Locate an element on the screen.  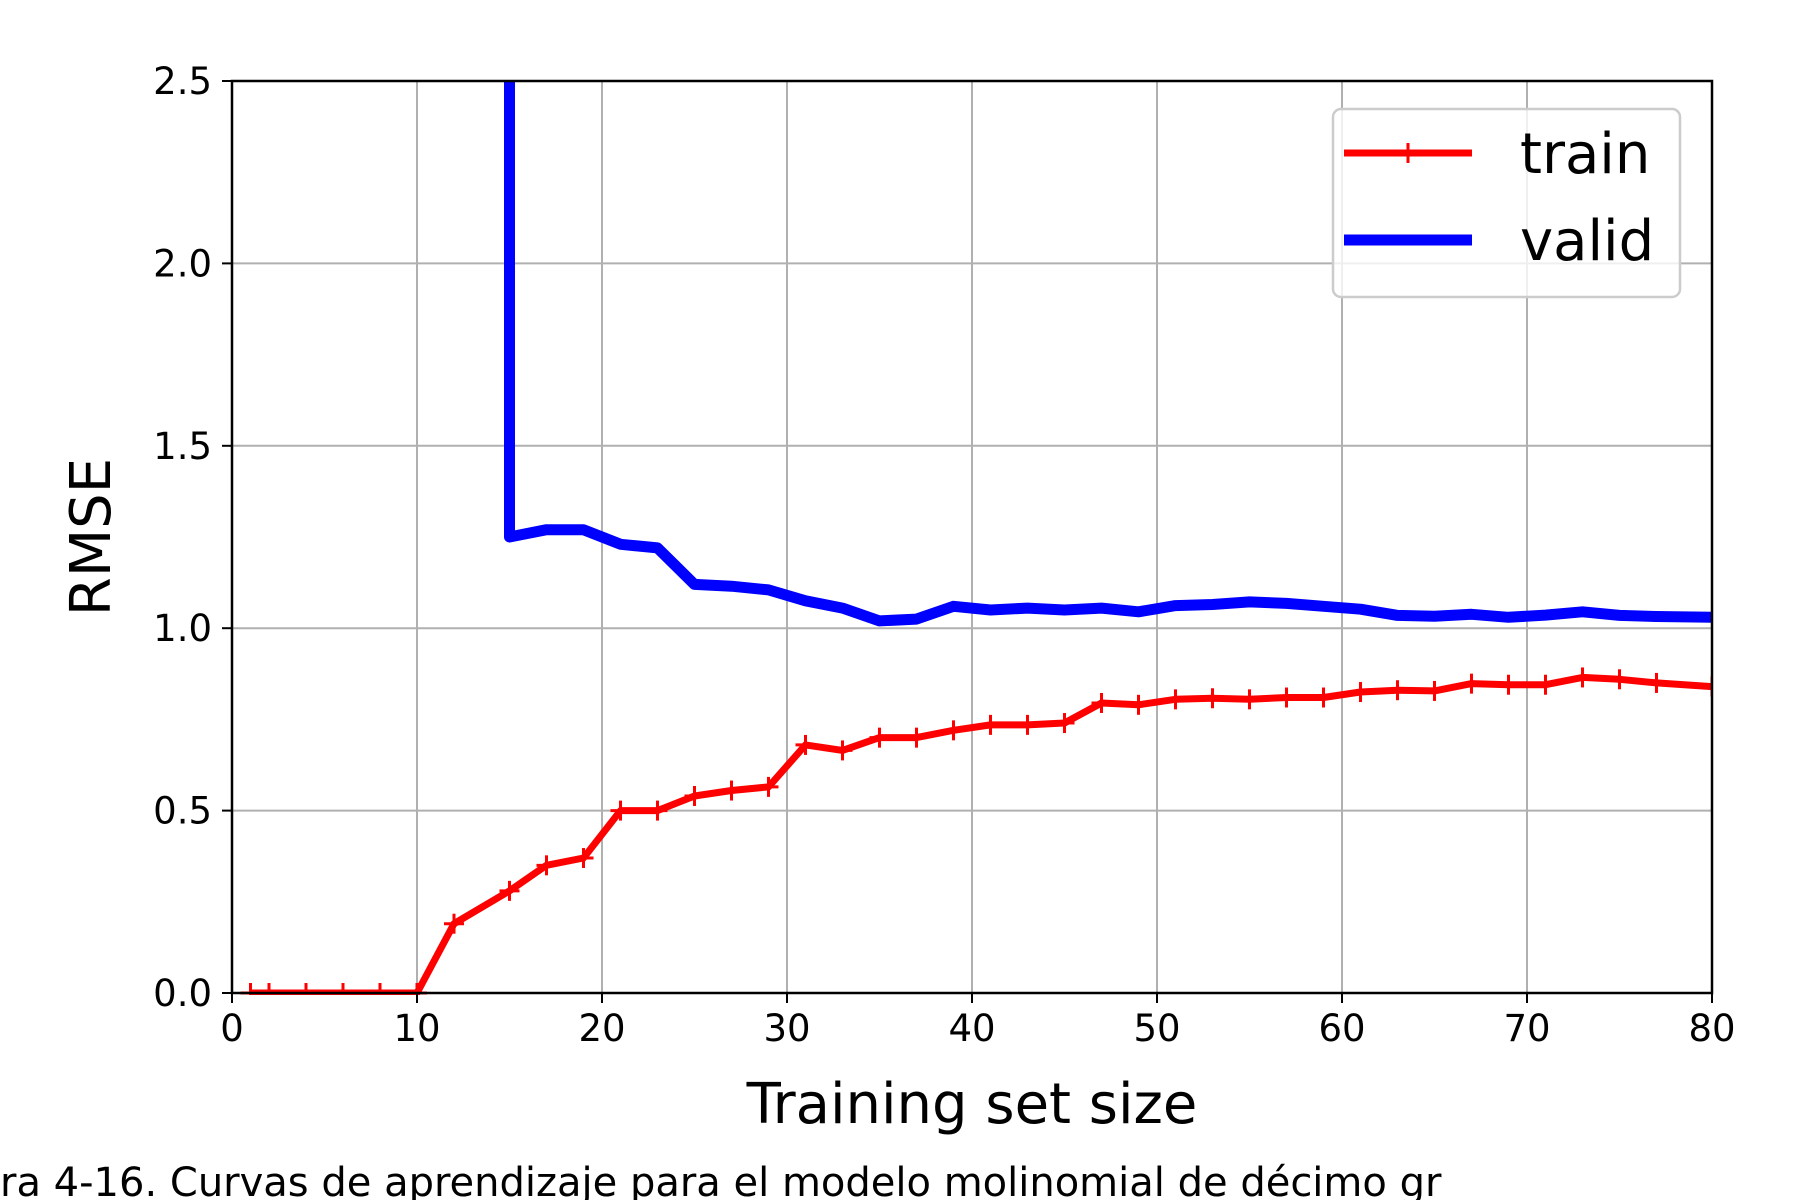
legend-entries: train valid is located at coordinates (1499, 198).